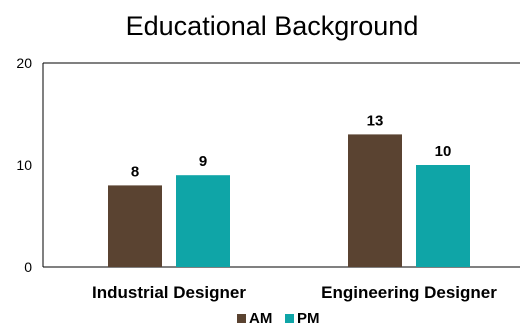 Image resolution: width=523 pixels, height=334 pixels. What do you see at coordinates (24, 165) in the screenshot?
I see `y-tick-label: 10` at bounding box center [24, 165].